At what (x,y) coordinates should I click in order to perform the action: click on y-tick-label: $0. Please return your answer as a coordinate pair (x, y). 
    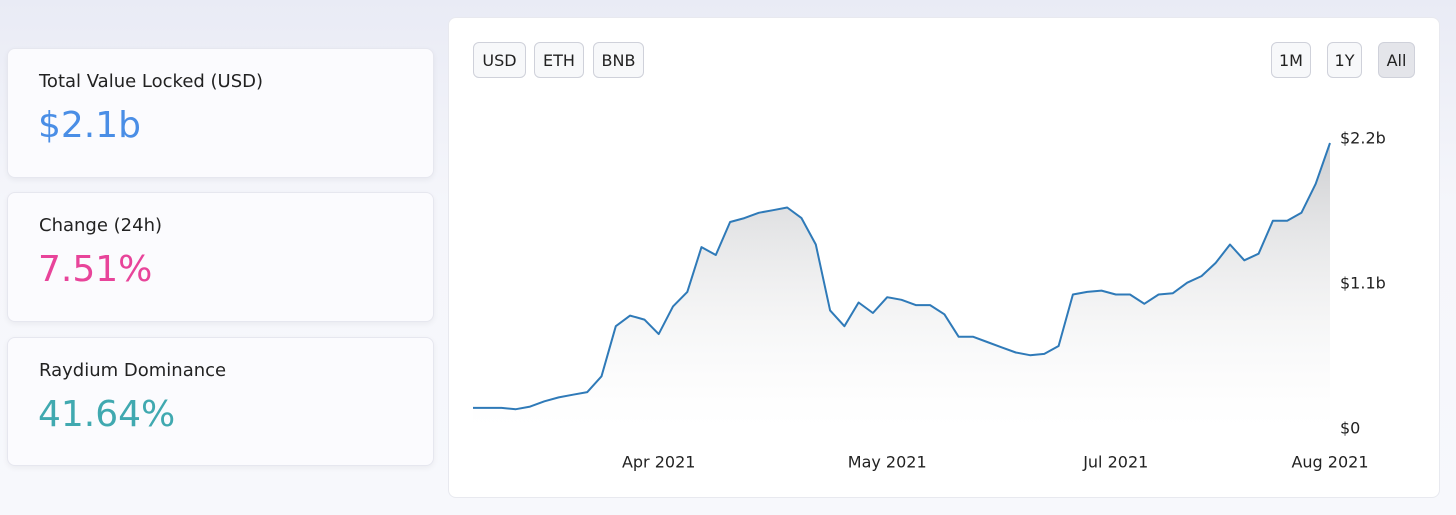
    Looking at the image, I should click on (1350, 428).